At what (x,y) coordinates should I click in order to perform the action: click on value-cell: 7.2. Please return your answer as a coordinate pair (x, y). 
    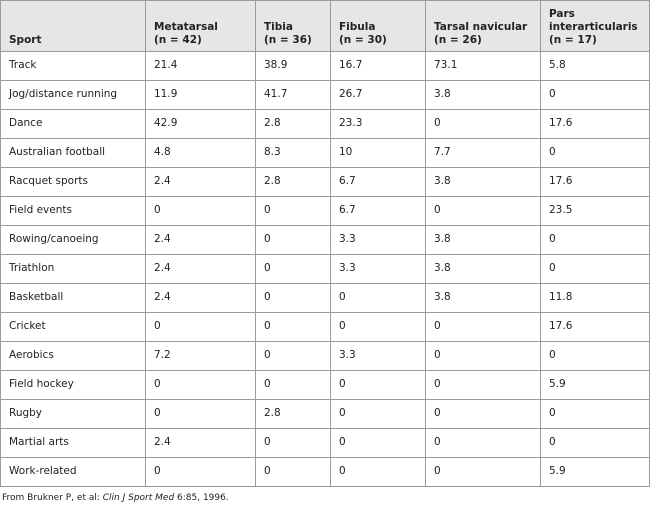
    Looking at the image, I should click on (200, 356).